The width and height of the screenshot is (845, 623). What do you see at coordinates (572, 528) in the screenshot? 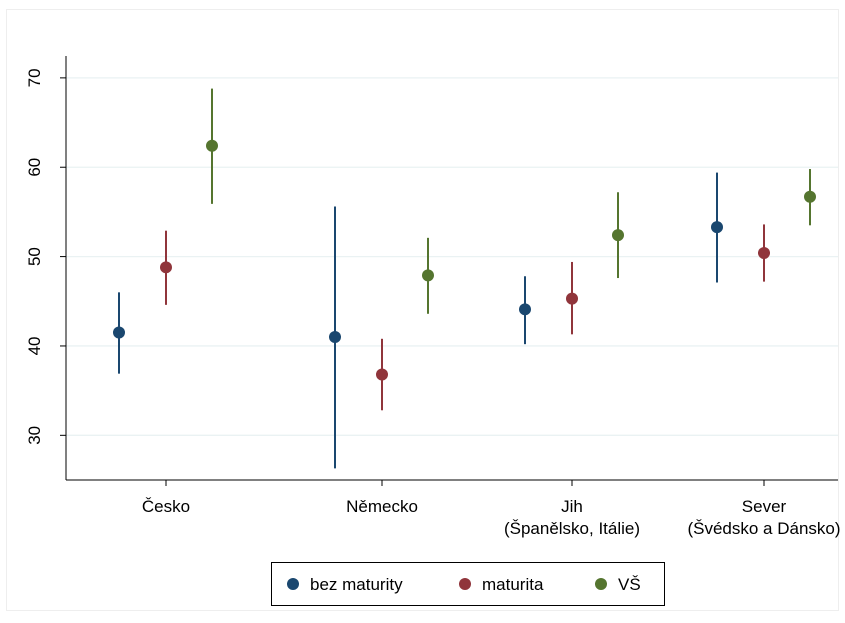
I see `x-tick-label: (Španělsko, Itálie)` at bounding box center [572, 528].